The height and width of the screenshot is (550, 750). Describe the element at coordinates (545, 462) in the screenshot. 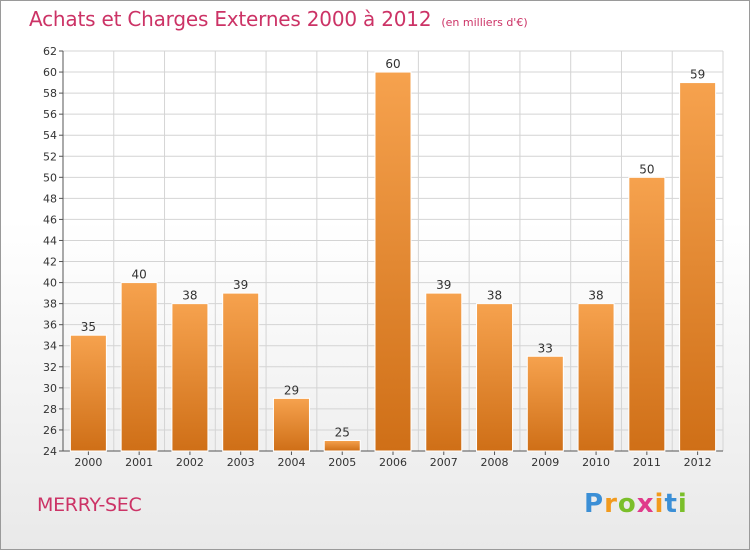

I see `x-tick-label-2009: 2009` at that location.